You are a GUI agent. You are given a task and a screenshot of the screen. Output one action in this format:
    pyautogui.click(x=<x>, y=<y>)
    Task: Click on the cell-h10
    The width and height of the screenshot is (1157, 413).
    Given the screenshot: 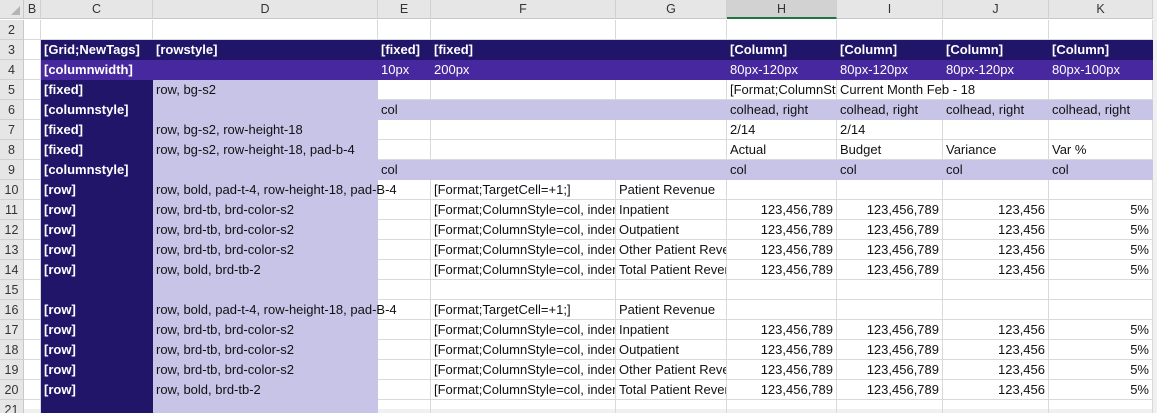 What is the action you would take?
    pyautogui.click(x=782, y=190)
    